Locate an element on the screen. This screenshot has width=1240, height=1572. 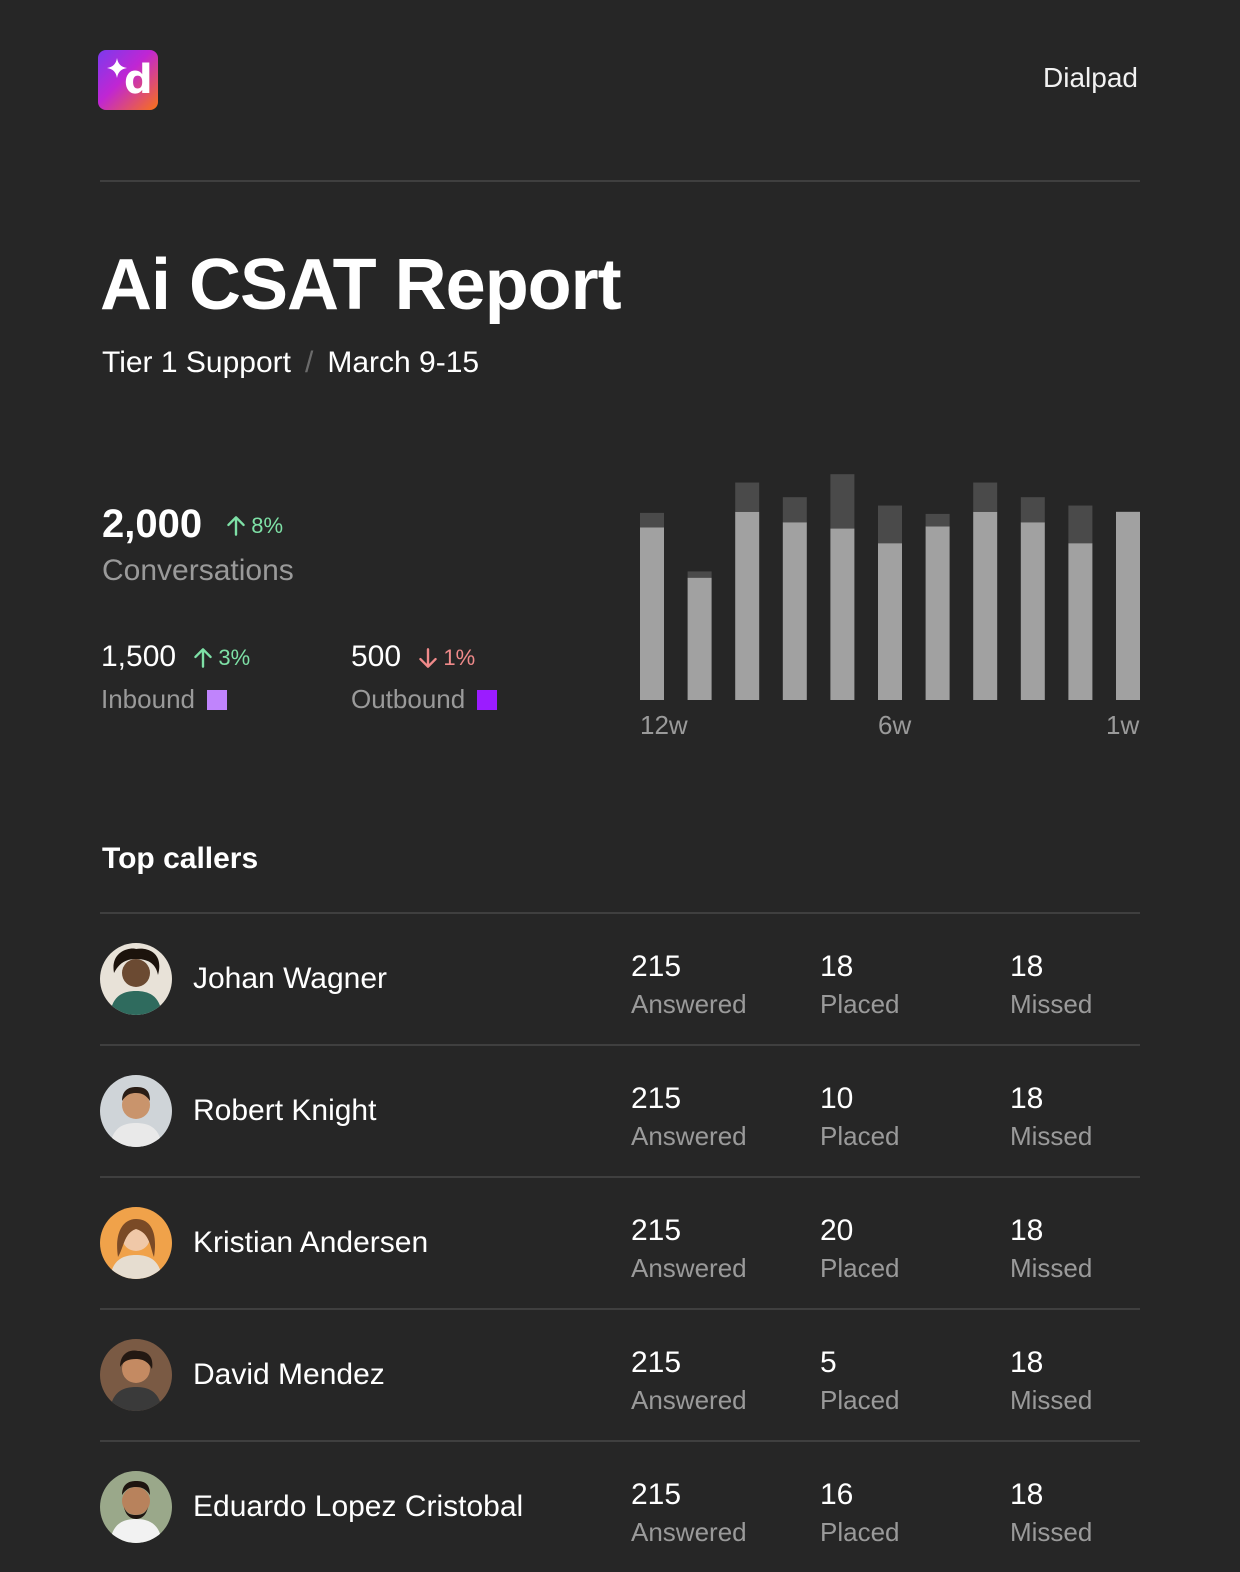
inbound-metric: 1,500 3% is located at coordinates (175, 657).